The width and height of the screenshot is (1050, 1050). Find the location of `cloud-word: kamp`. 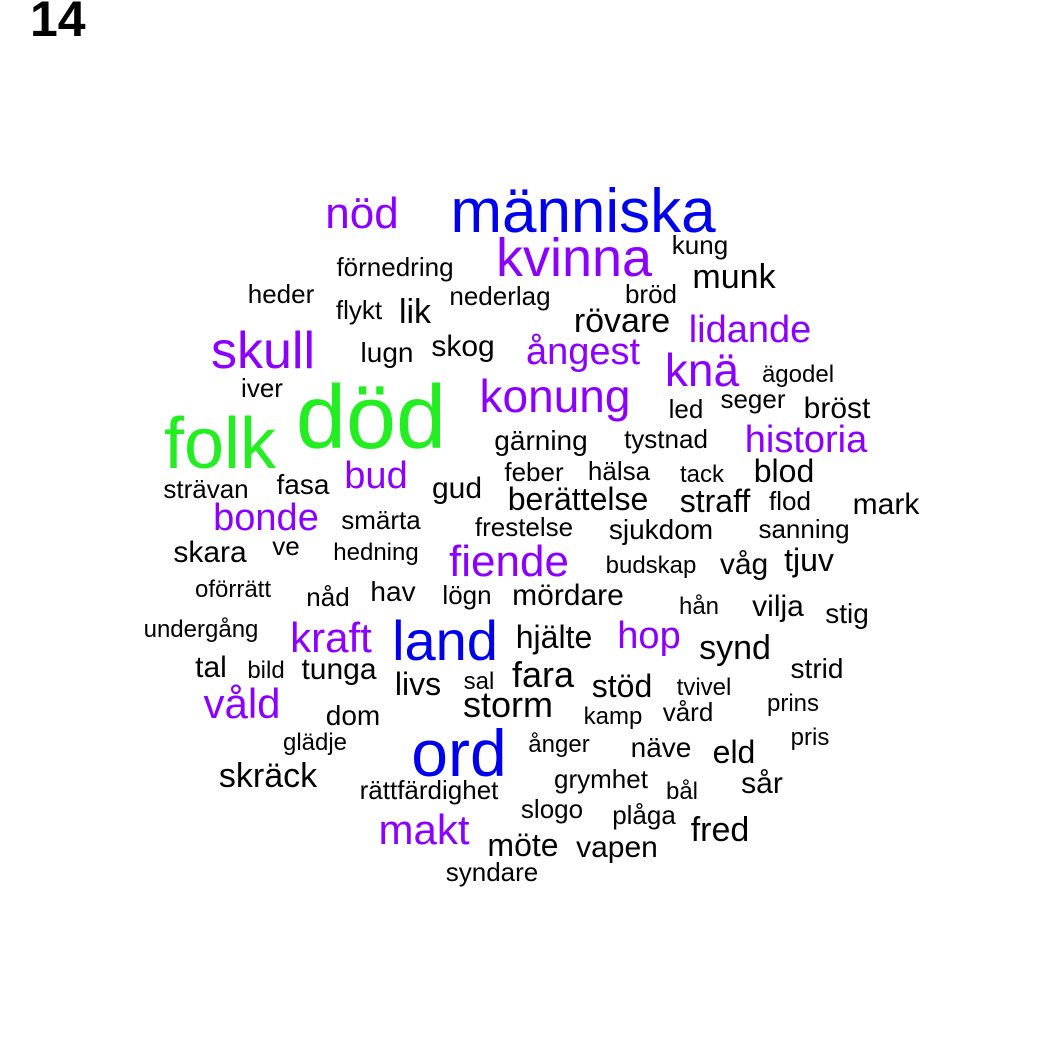

cloud-word: kamp is located at coordinates (613, 716).